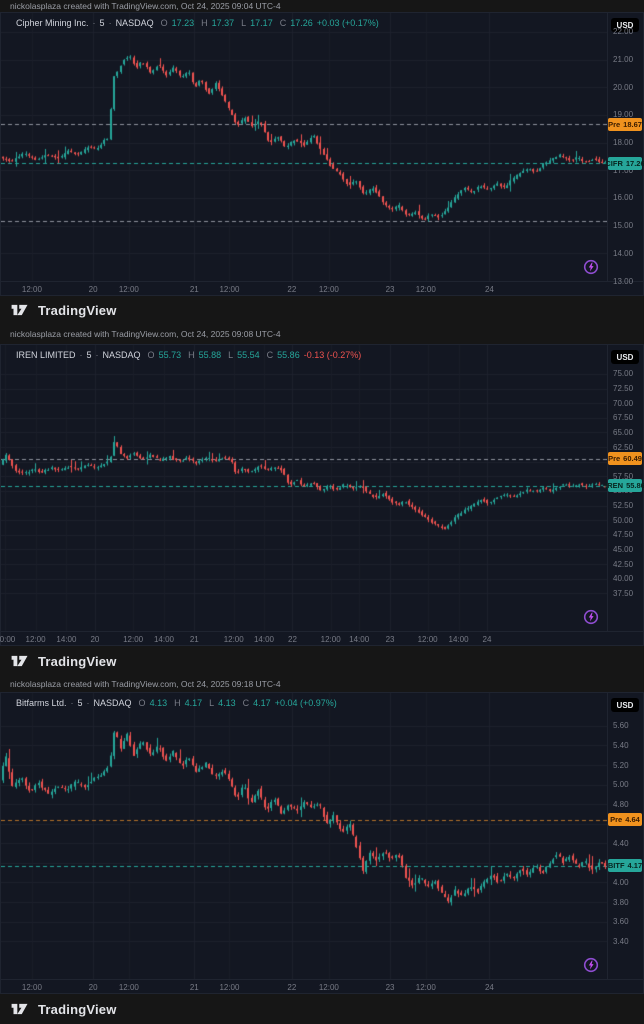  Describe the element at coordinates (621, 785) in the screenshot. I see `price-label: 5.00` at that location.